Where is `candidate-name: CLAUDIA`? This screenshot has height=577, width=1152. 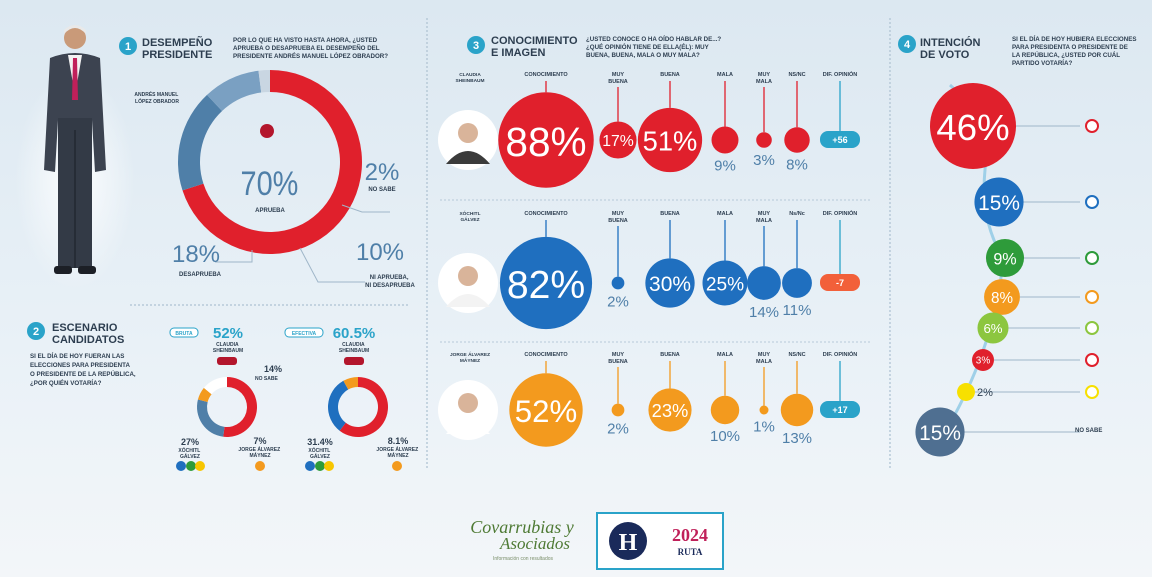 candidate-name: CLAUDIA is located at coordinates (470, 75).